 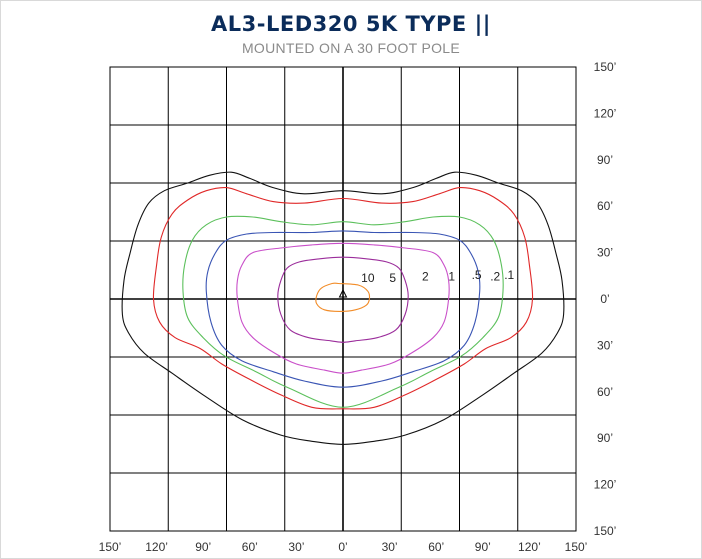 What do you see at coordinates (368, 278) in the screenshot?
I see `contour-label: 10` at bounding box center [368, 278].